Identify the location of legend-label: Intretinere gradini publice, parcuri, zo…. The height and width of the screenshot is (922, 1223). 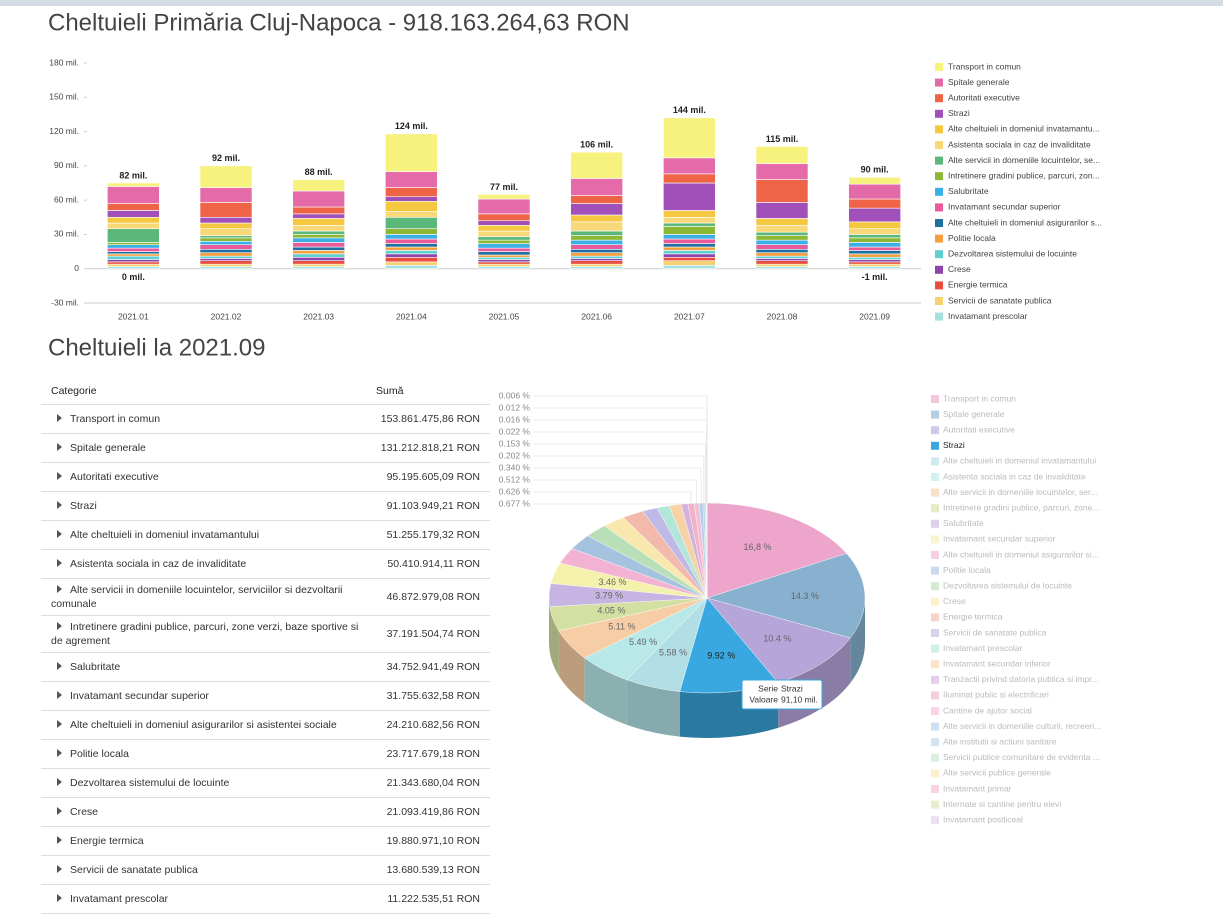
(1021, 507).